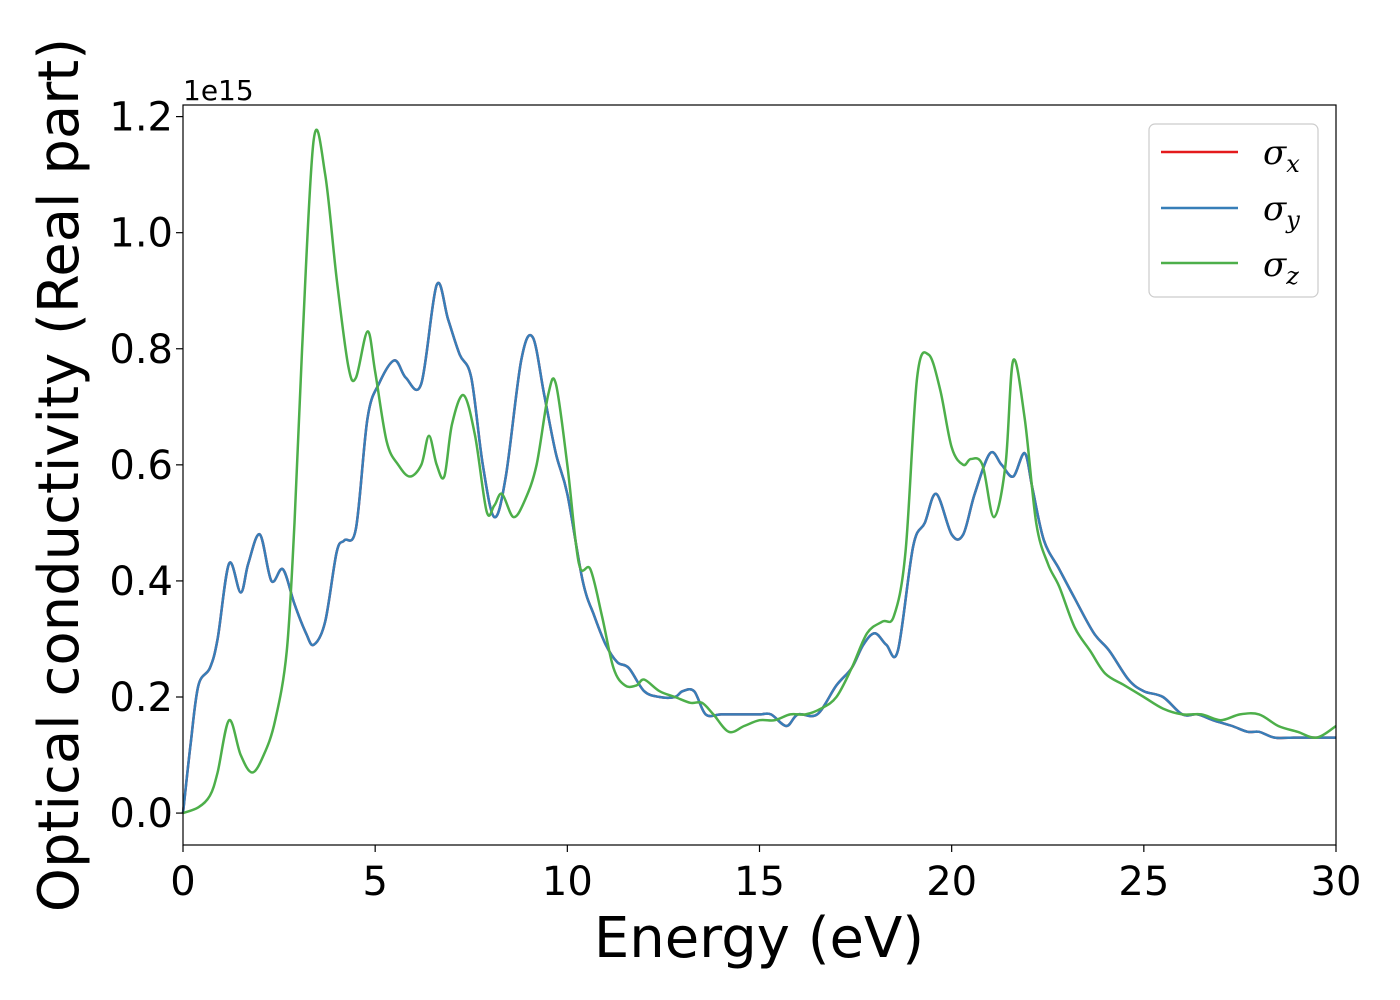  What do you see at coordinates (759, 938) in the screenshot?
I see `x-axis-title: Energy (eV)` at bounding box center [759, 938].